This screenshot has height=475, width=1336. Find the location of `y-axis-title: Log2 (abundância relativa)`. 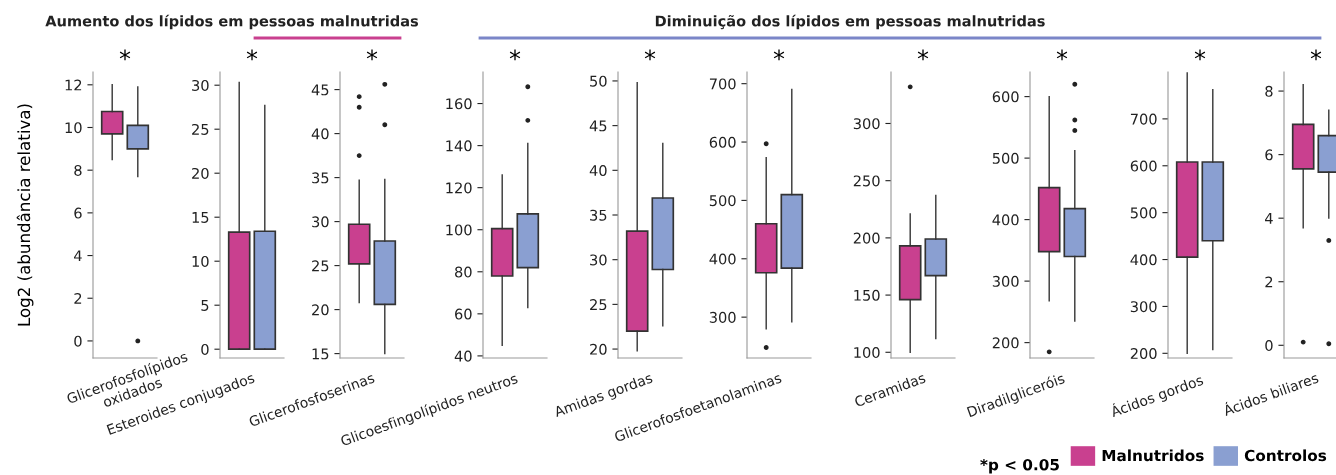

y-axis-title: Log2 (abundância relativa) is located at coordinates (25, 215).